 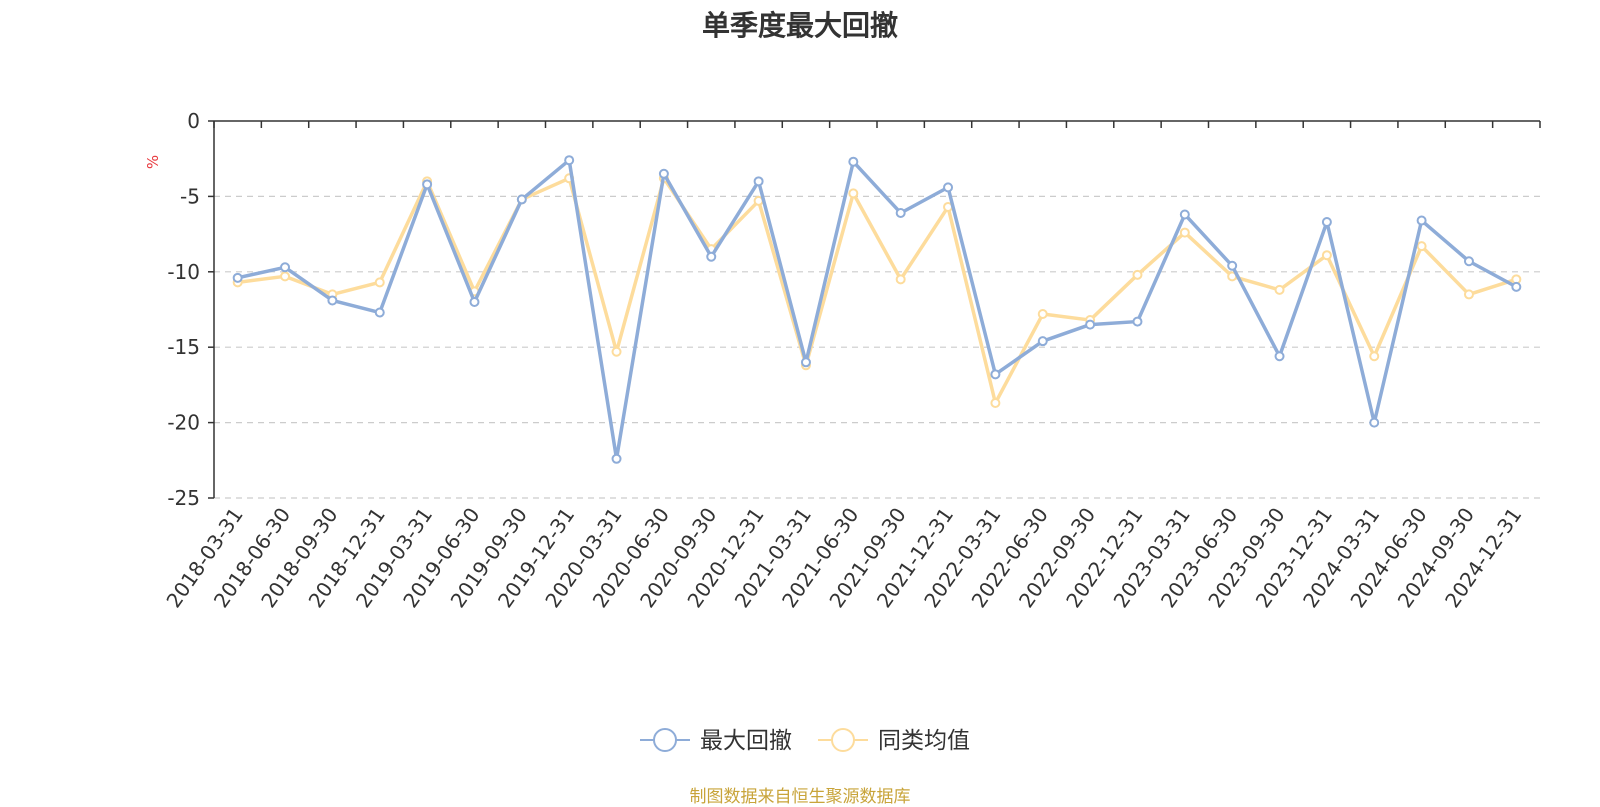 What do you see at coordinates (746, 741) in the screenshot?
I see `legend-label: 最大回撤` at bounding box center [746, 741].